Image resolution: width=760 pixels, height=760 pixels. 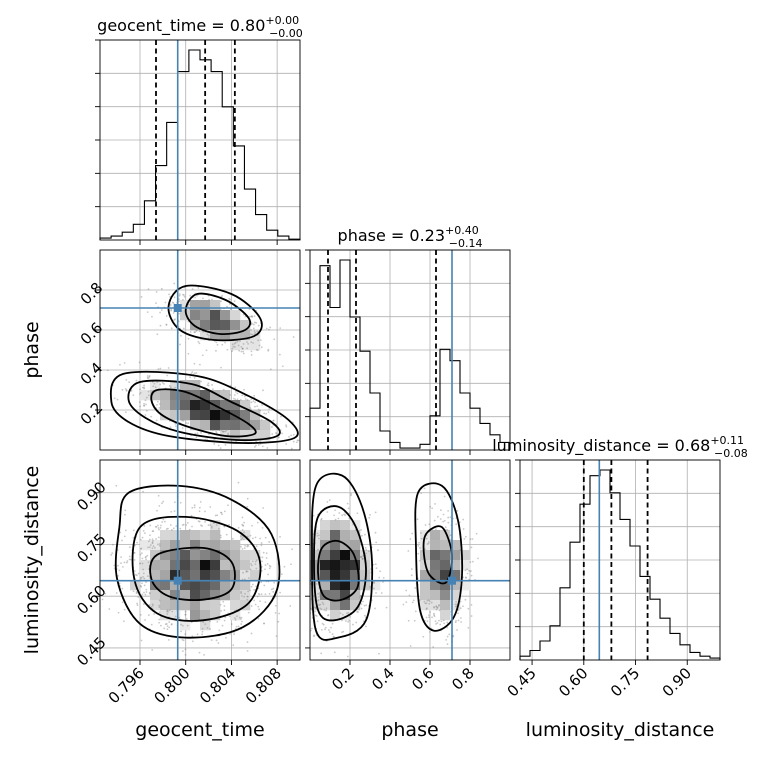 What do you see at coordinates (625, 682) in the screenshot?
I see `x-tick-label: 0.75` at bounding box center [625, 682].